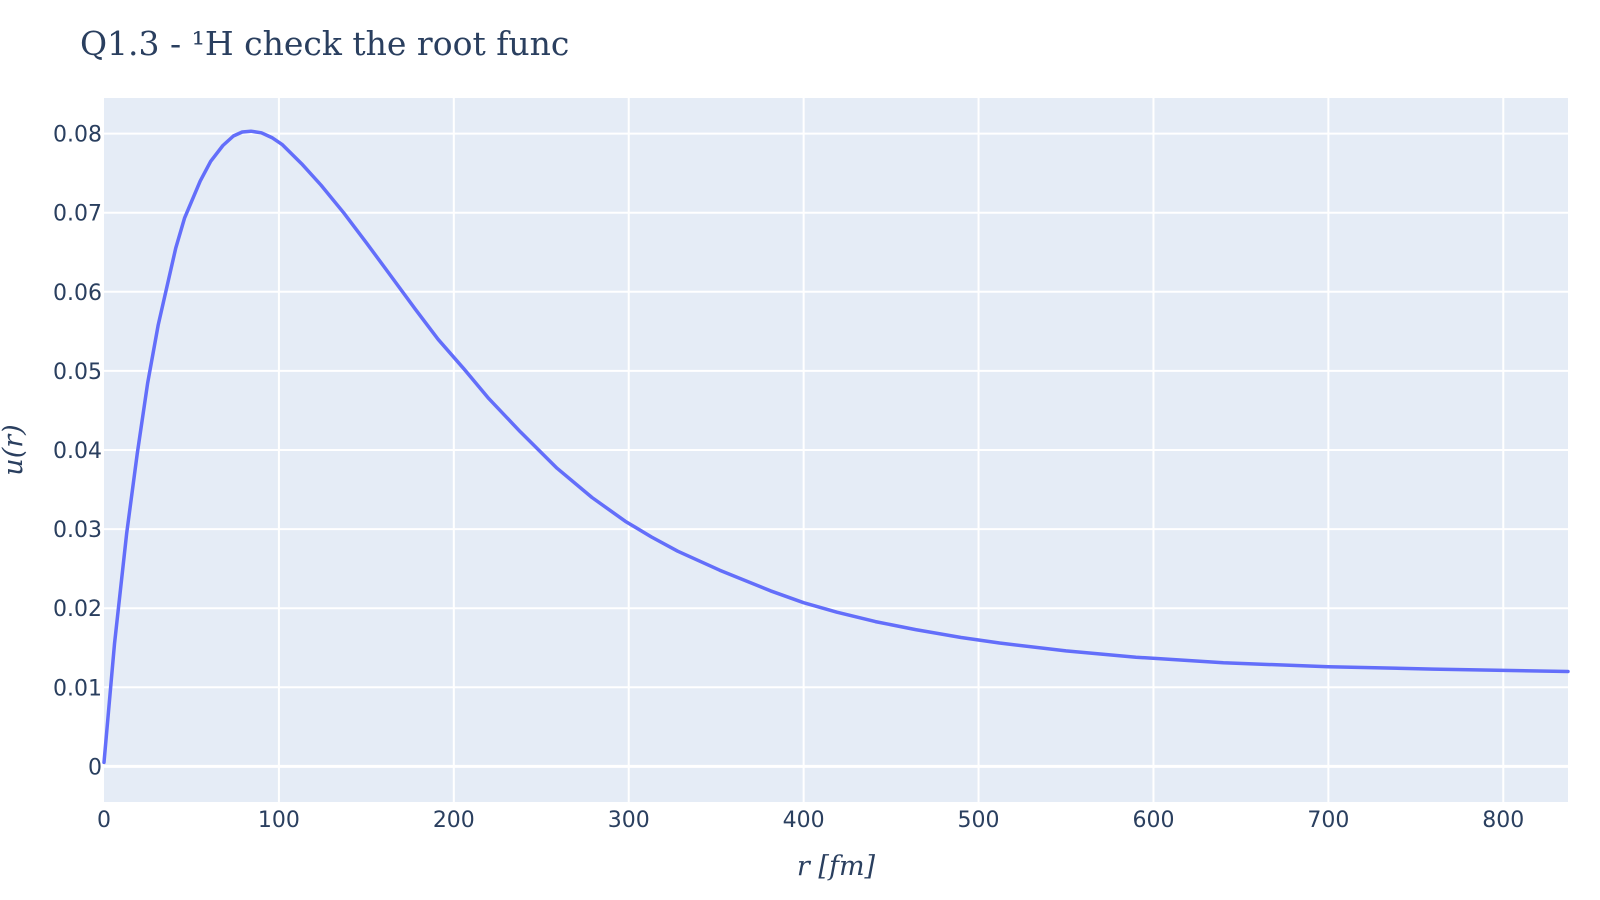 The width and height of the screenshot is (1600, 900). I want to click on y-tick-label: 0.06, so click(77, 293).